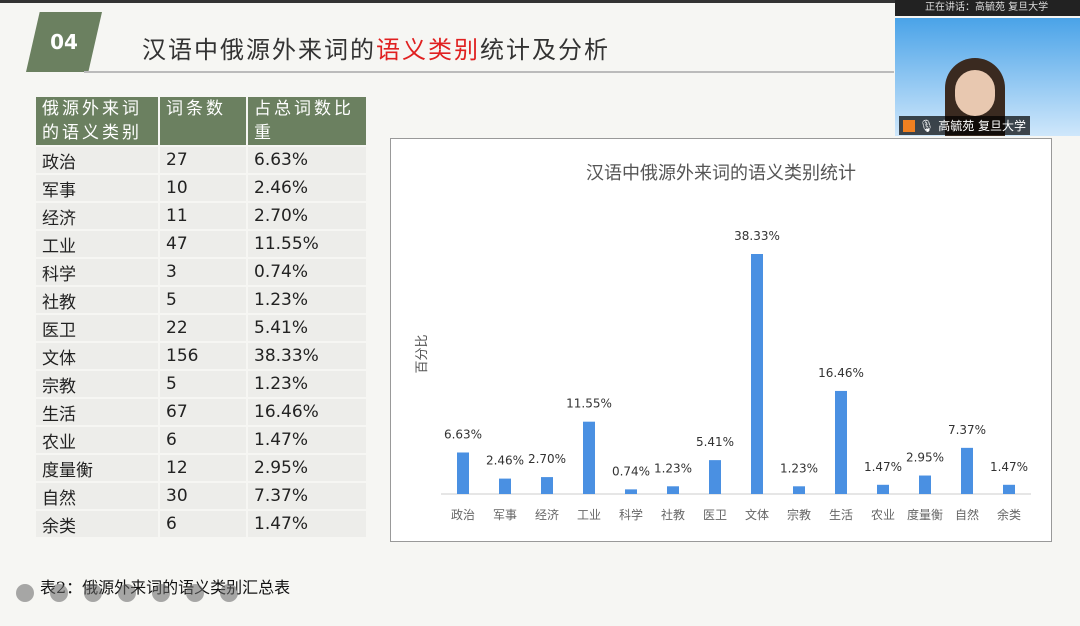 This screenshot has height=626, width=1080. Describe the element at coordinates (463, 515) in the screenshot. I see `x-tick-label: 政治` at that location.